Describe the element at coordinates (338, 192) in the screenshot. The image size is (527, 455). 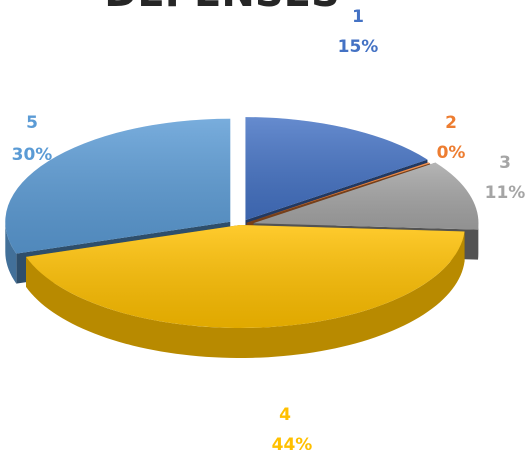
I see `slice-2-shine` at that location.